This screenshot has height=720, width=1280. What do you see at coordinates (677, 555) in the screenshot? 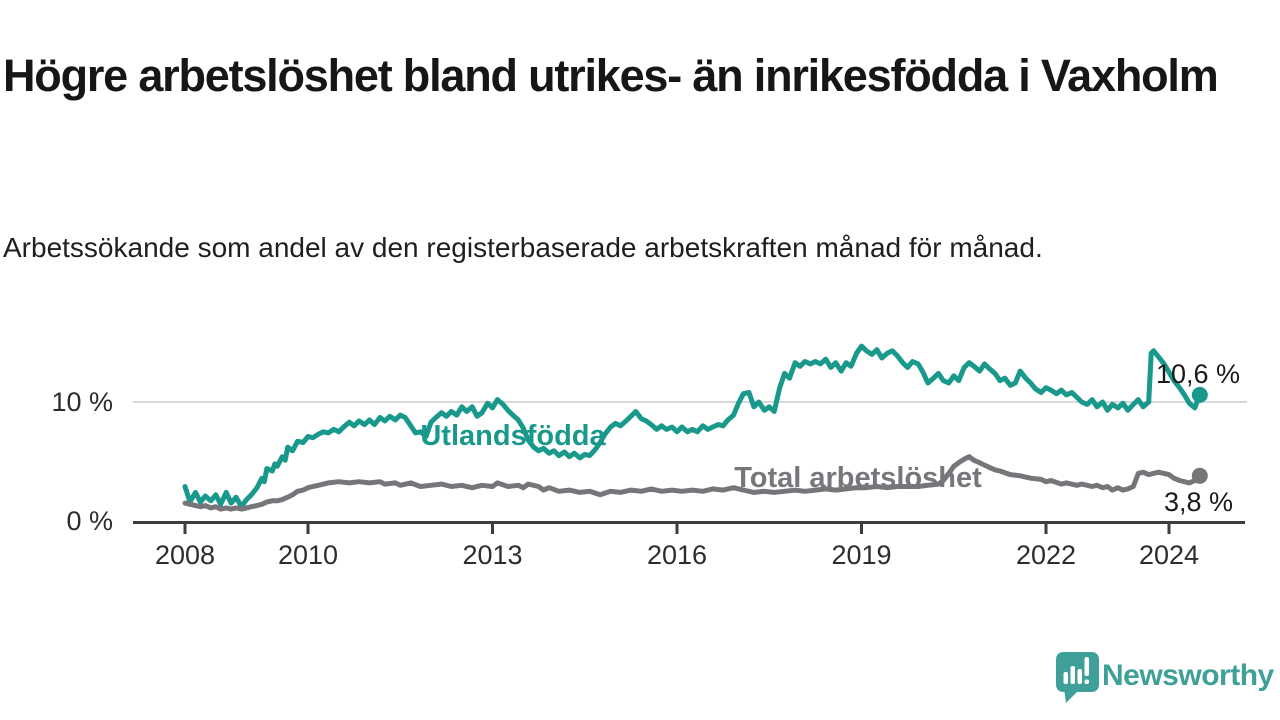
I see `x-tick-label-2016: 2016` at bounding box center [677, 555].